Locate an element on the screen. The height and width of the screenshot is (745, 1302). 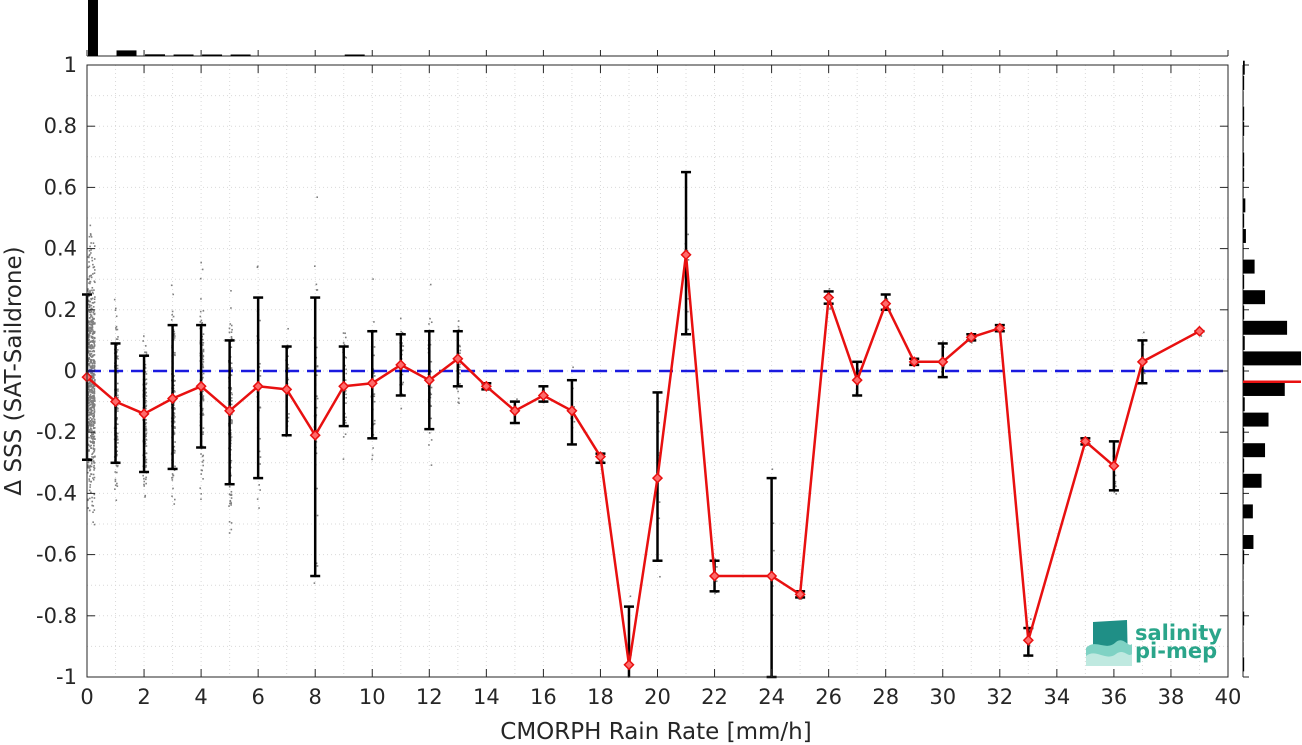
y-tick-label: 0.8 is located at coordinates (60, 126).